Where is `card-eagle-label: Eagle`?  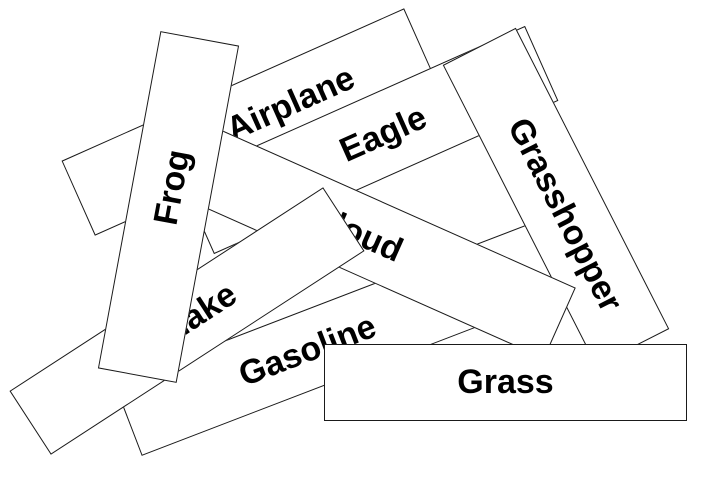
card-eagle-label: Eagle is located at coordinates (383, 133).